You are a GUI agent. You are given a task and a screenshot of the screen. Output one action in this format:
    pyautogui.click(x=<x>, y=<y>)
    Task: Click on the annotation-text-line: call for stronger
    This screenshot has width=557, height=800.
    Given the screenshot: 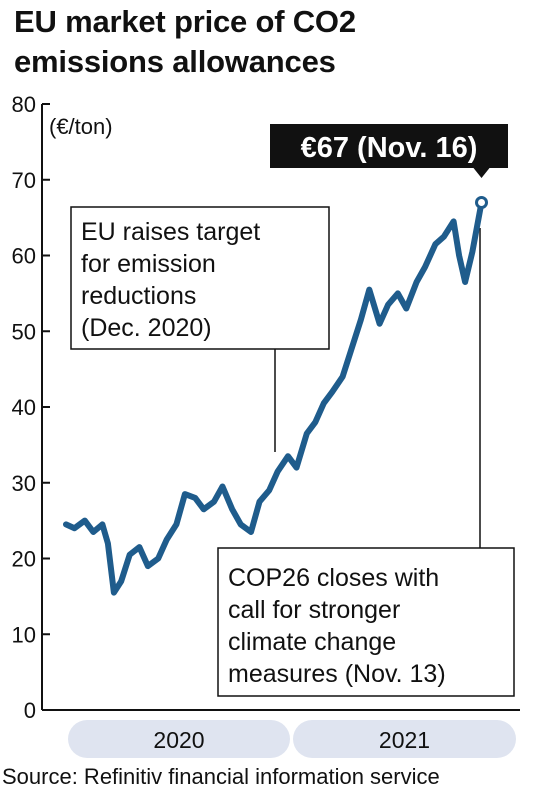 What is the action you would take?
    pyautogui.click(x=314, y=610)
    